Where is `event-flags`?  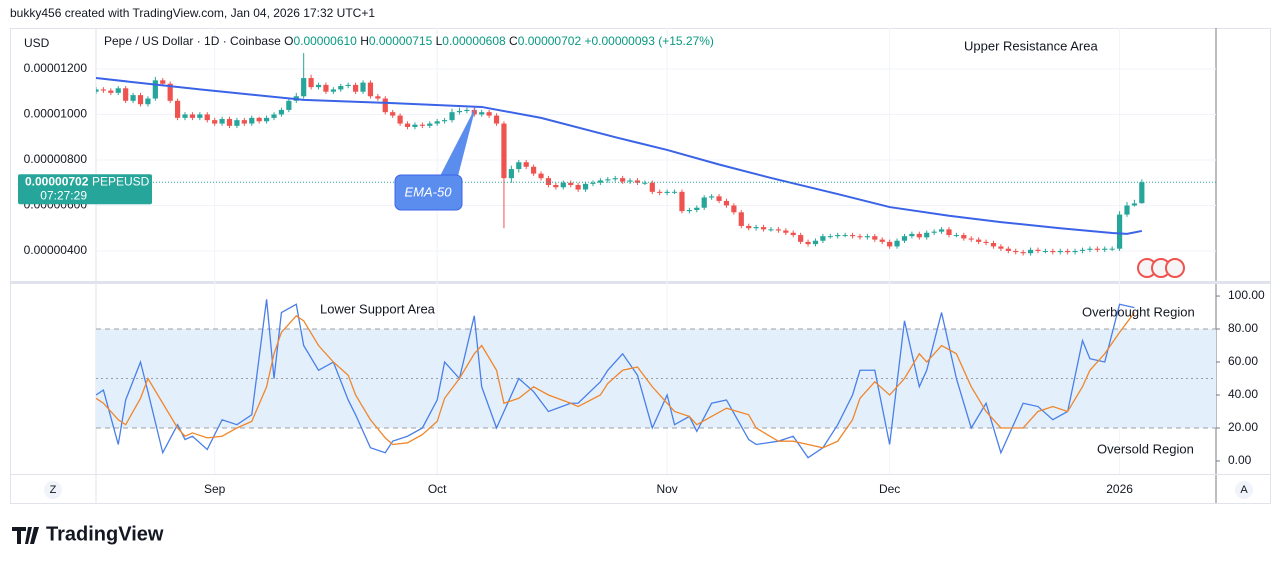
event-flags is located at coordinates (1161, 268).